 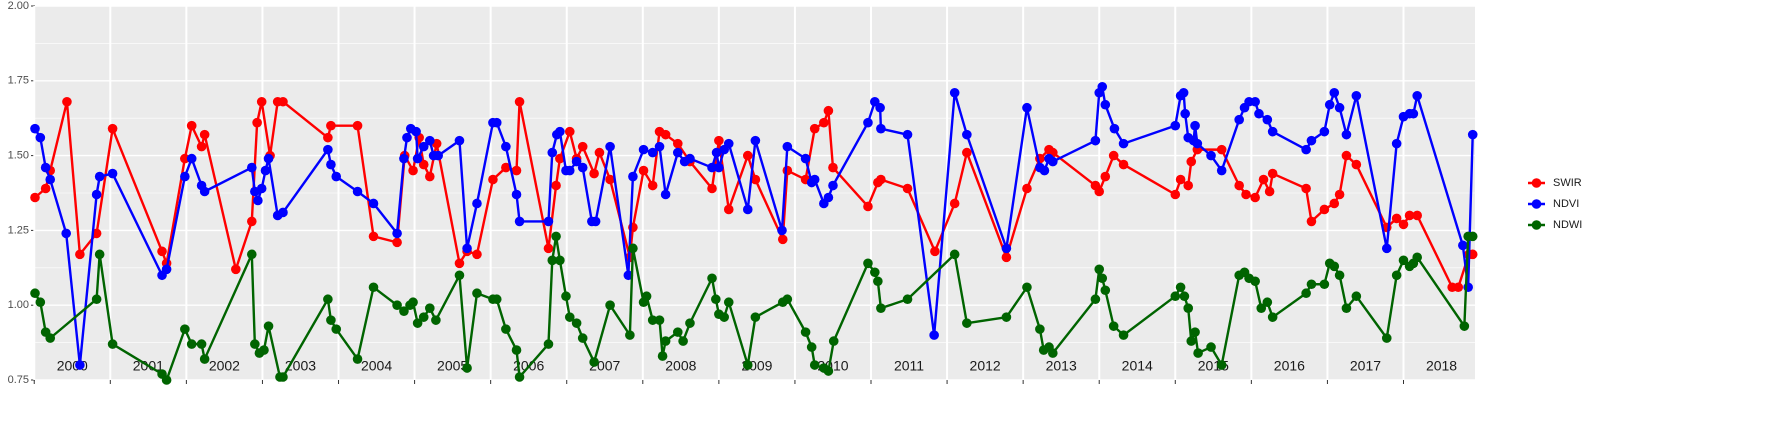 I want to click on legend-label: NDWI, so click(x=1567, y=225).